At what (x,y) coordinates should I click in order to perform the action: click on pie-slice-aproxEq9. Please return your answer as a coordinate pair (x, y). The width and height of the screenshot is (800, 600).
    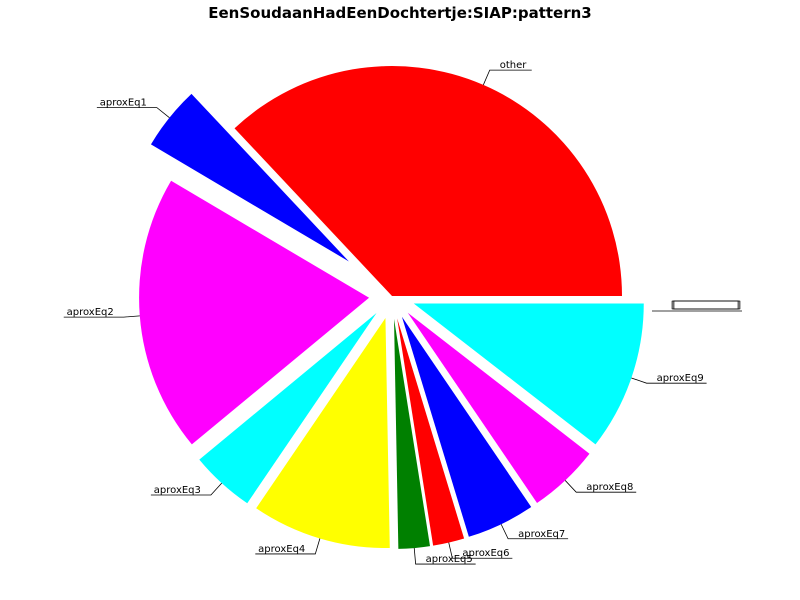
    Looking at the image, I should click on (528, 374).